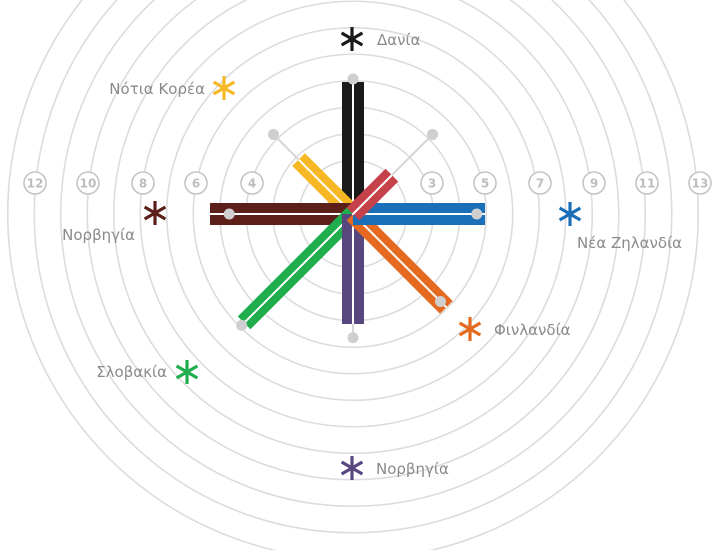 This screenshot has width=726, height=550. What do you see at coordinates (629, 243) in the screenshot?
I see `country-name: Νέα Ζηλανδία` at bounding box center [629, 243].